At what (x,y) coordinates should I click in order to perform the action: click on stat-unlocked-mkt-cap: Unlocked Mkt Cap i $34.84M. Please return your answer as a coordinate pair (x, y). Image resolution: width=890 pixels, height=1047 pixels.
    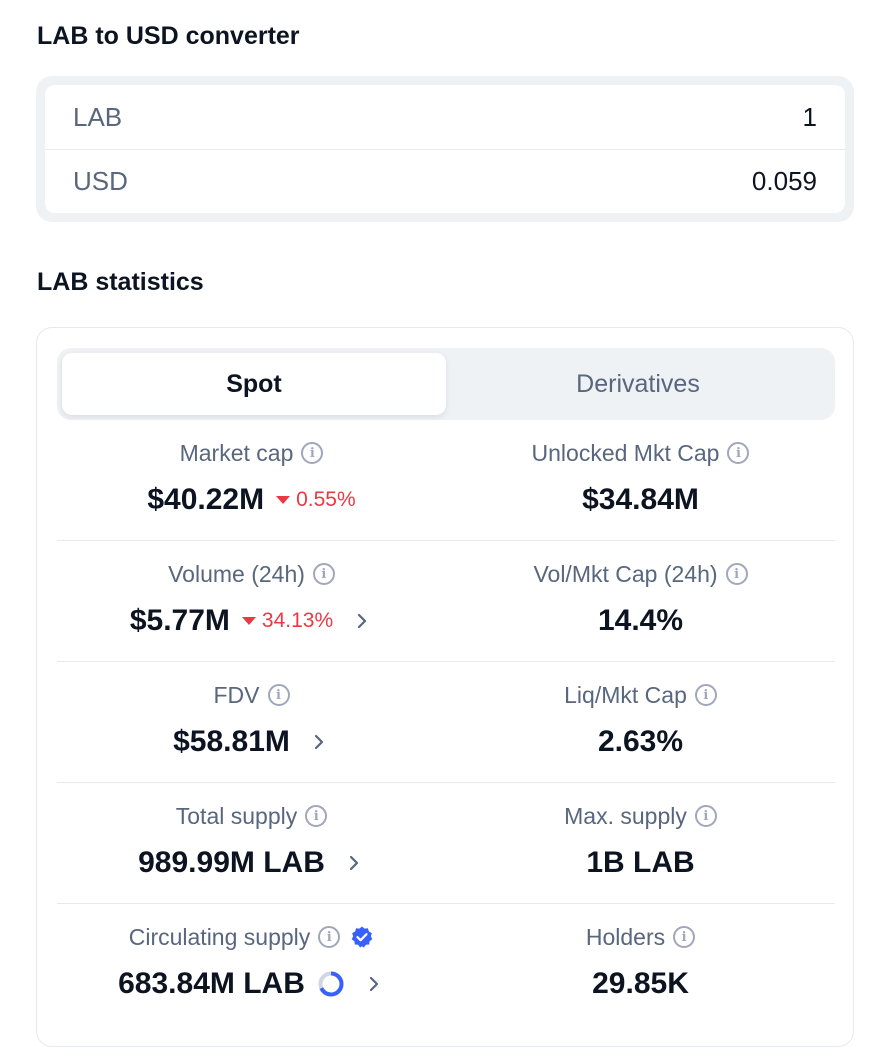
    Looking at the image, I should click on (640, 480).